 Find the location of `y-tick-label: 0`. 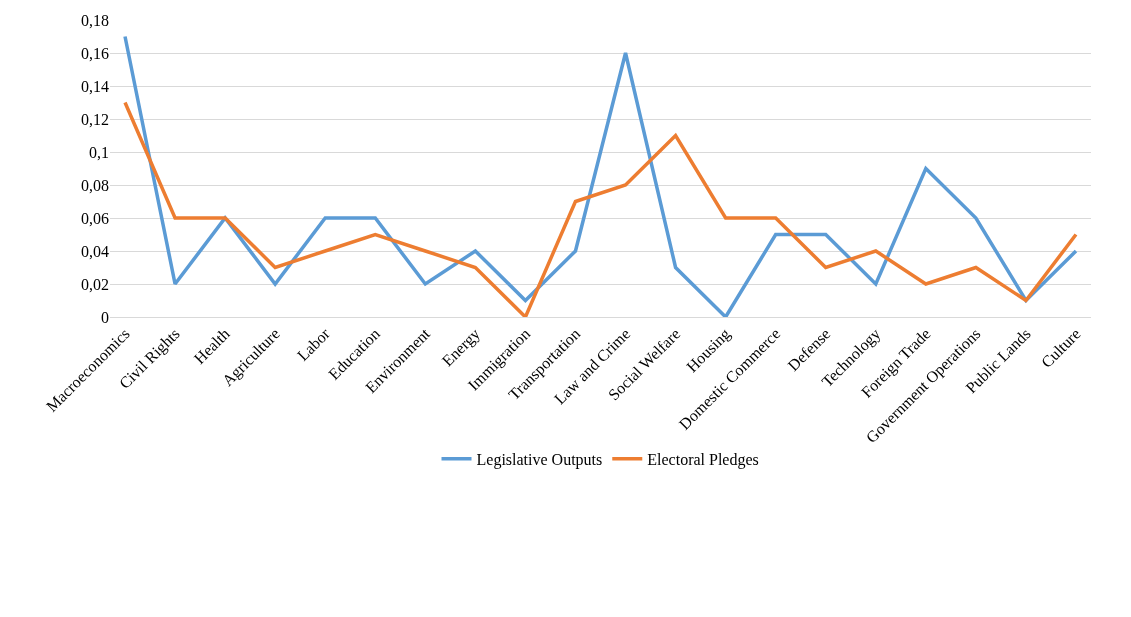

y-tick-label: 0 is located at coordinates (105, 317).